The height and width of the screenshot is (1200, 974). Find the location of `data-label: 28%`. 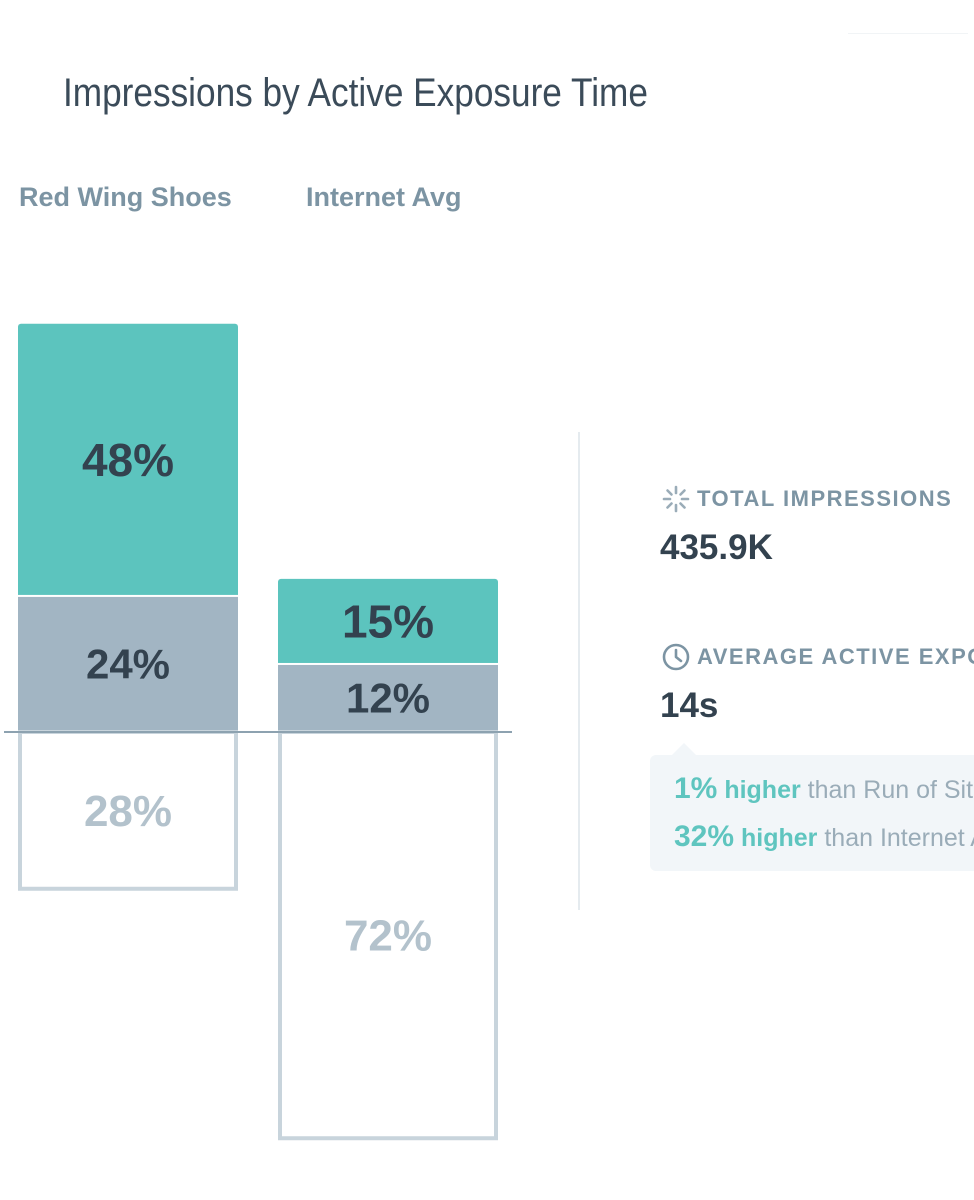

data-label: 28% is located at coordinates (128, 811).